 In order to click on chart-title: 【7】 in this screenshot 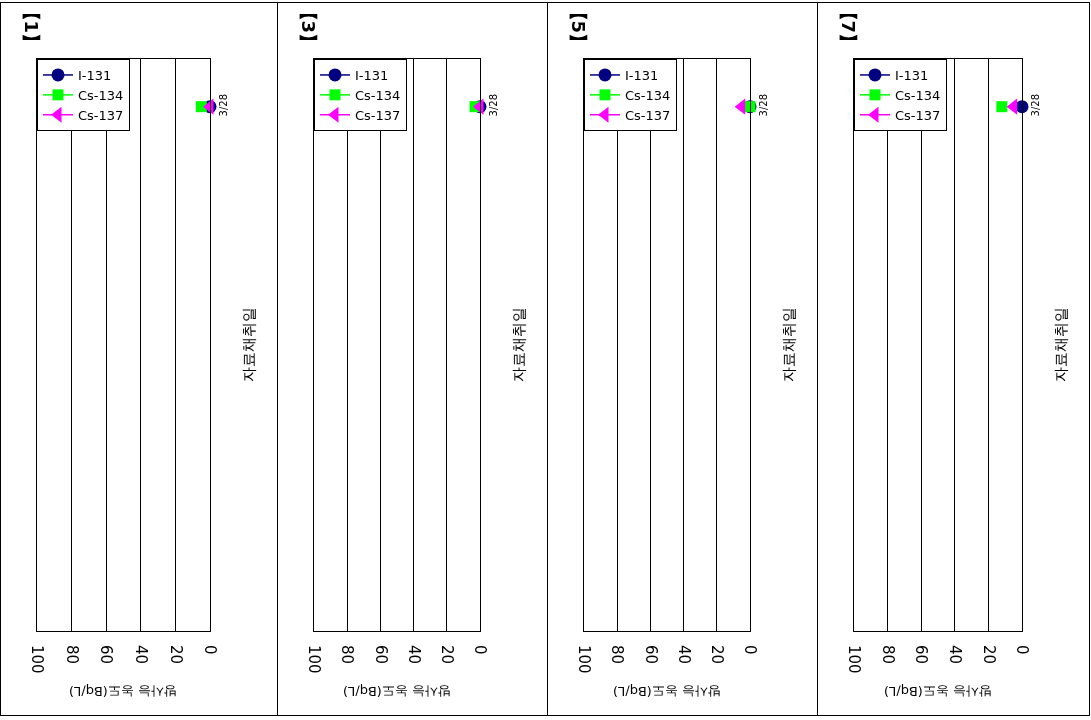, I will do `click(848, 27)`.